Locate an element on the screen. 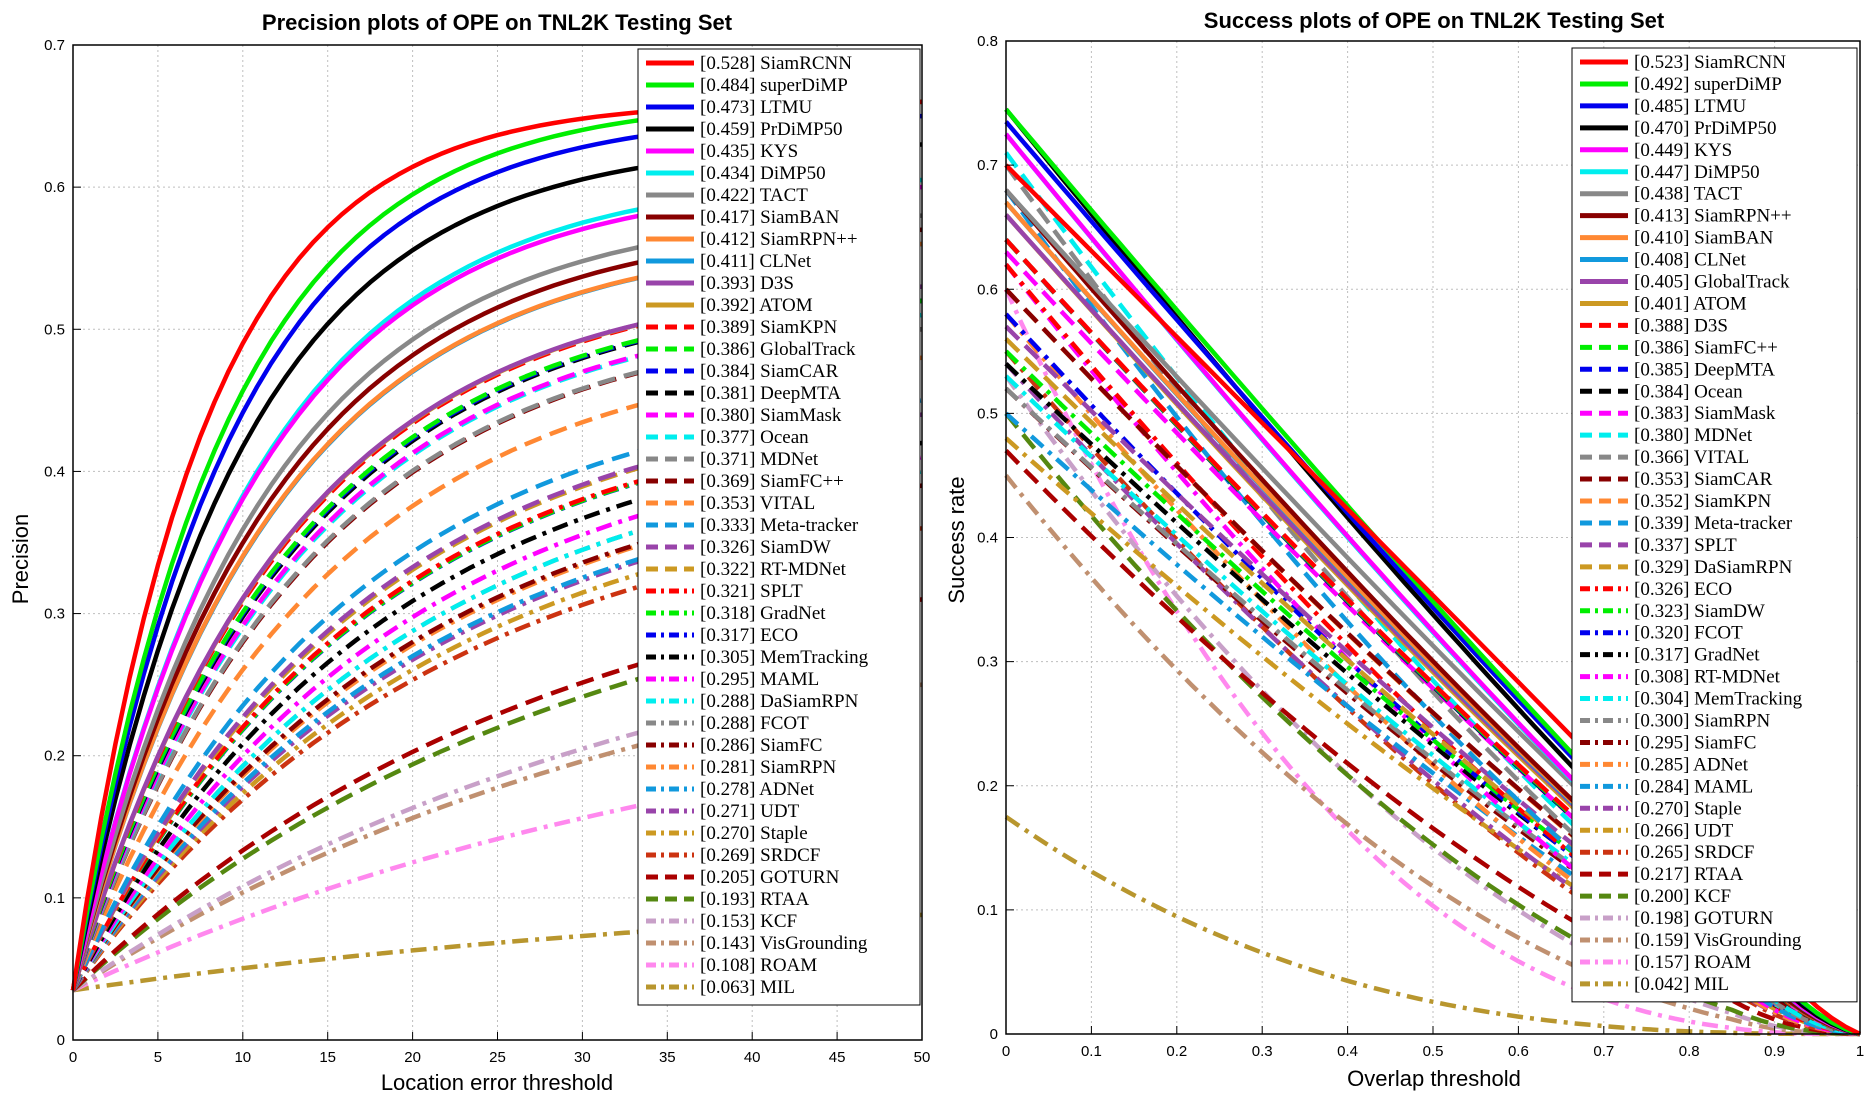 This screenshot has height=1101, width=1870. legend-entry: [0.308] RT-MDNet is located at coordinates (1707, 677).